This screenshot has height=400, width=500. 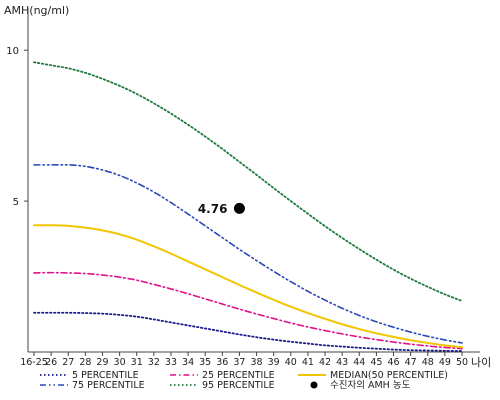 I want to click on x-tick-label: 33, so click(x=171, y=362).